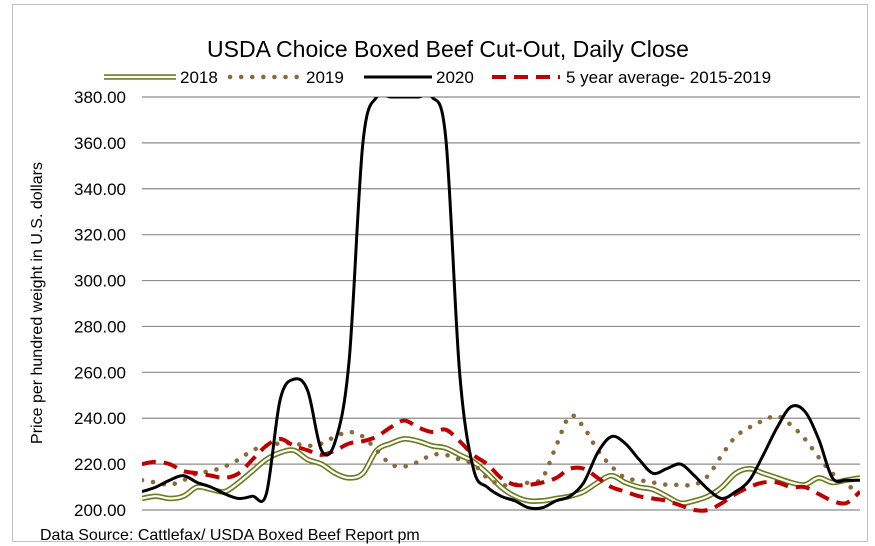 The image size is (875, 546). Describe the element at coordinates (100, 143) in the screenshot. I see `y-tick-label: 360.00` at that location.